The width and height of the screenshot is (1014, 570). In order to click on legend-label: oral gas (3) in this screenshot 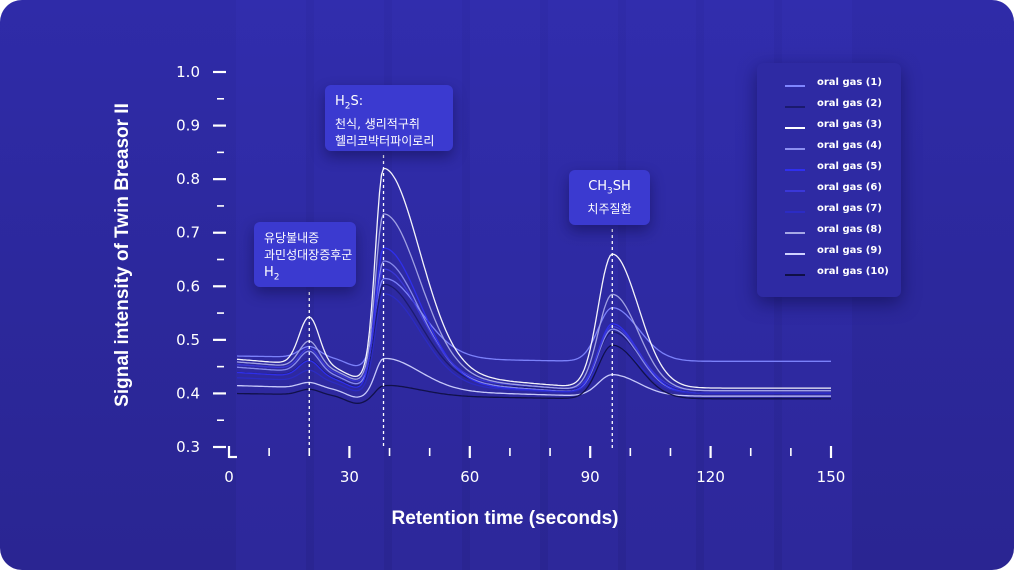, I will do `click(849, 124)`.